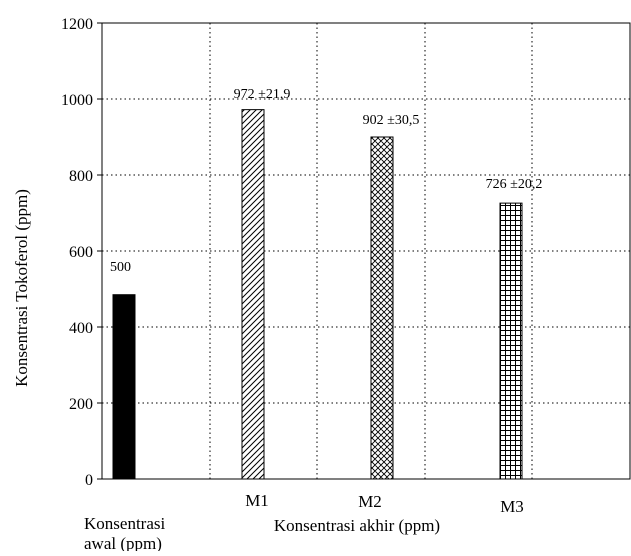 The width and height of the screenshot is (631, 556). Describe the element at coordinates (21, 288) in the screenshot. I see `y-axis-label: Konsentrasi Tokoferol (ppm)` at that location.